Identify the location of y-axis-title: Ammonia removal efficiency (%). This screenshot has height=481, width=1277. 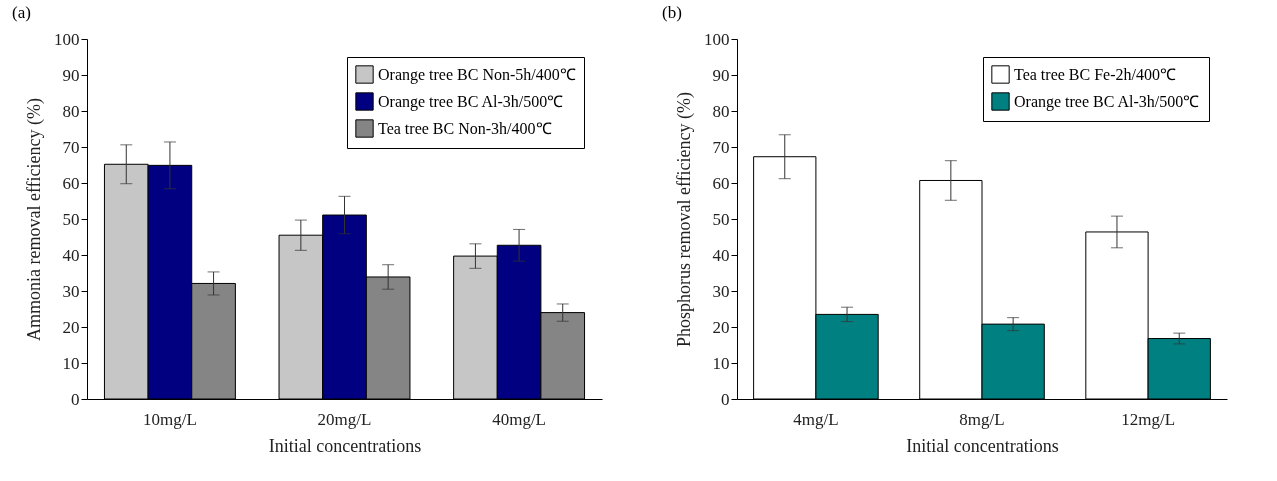
(34, 219).